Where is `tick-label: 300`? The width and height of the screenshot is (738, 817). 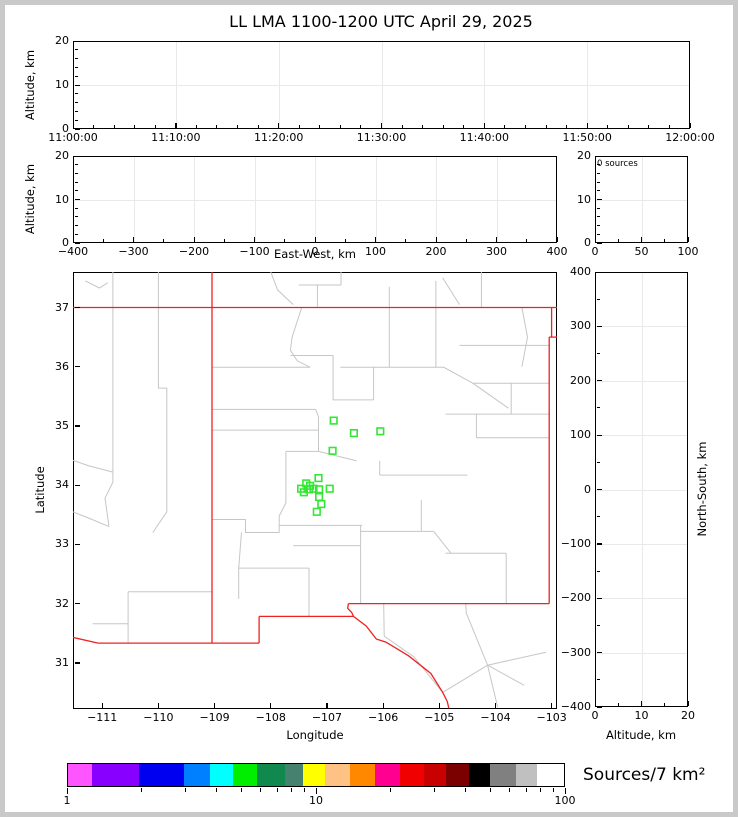
tick-label: 300 is located at coordinates (580, 326).